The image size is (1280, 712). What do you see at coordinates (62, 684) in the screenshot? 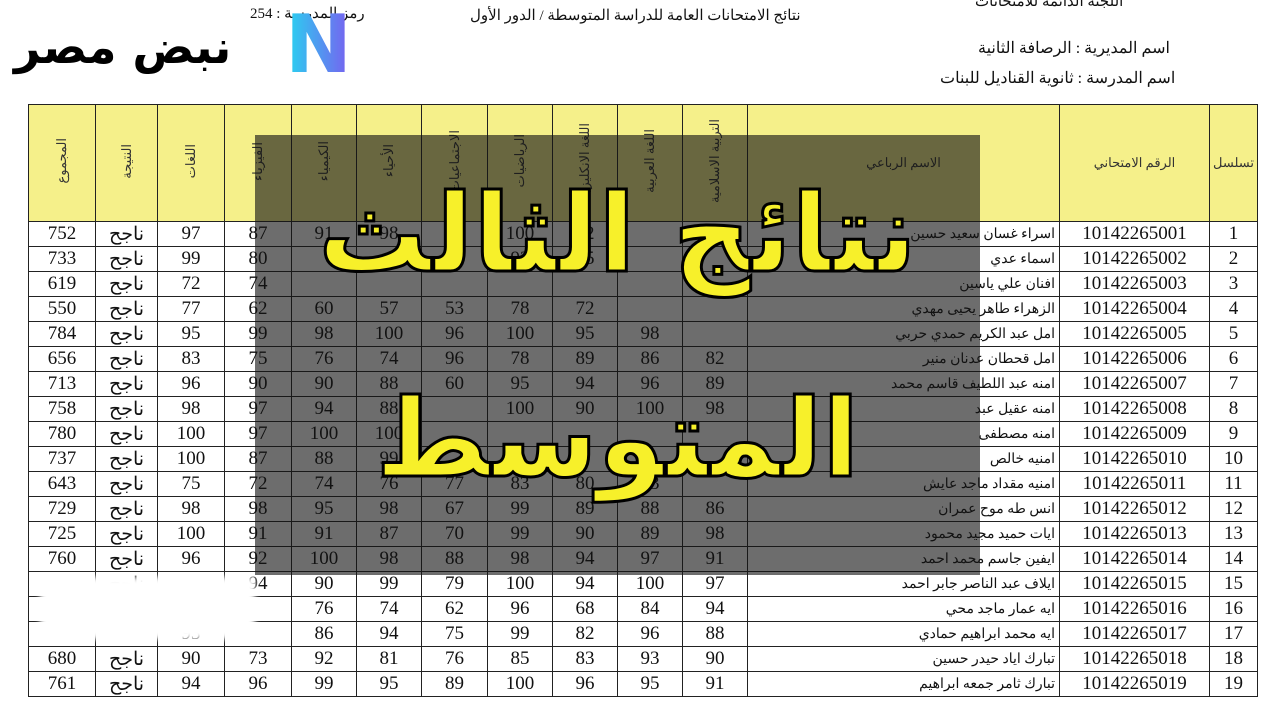
I see `cell: 761` at bounding box center [62, 684].